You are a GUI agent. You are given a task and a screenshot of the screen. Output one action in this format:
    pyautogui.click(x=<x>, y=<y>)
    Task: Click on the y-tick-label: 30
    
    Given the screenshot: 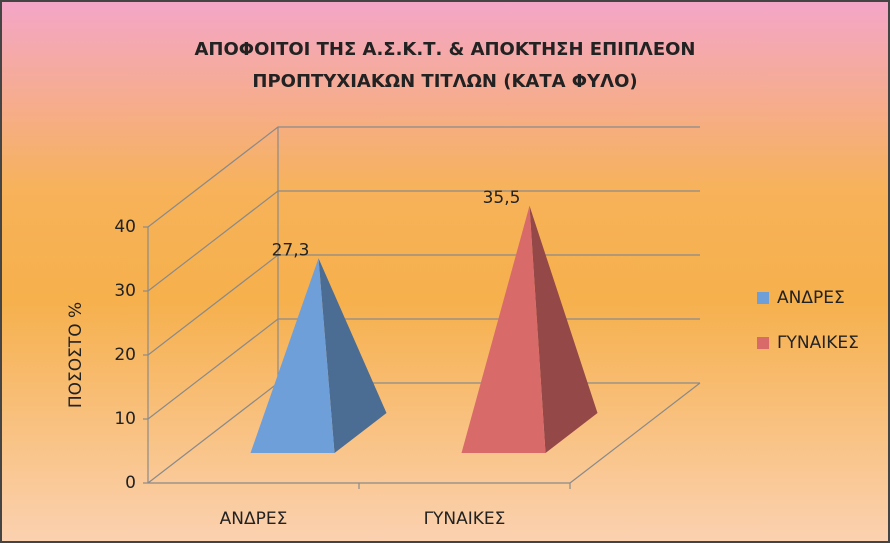 What is the action you would take?
    pyautogui.click(x=125, y=291)
    